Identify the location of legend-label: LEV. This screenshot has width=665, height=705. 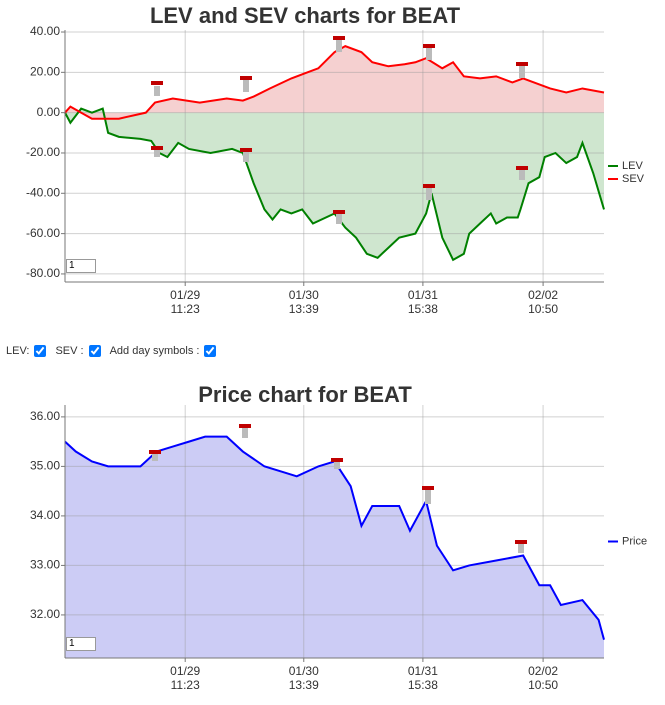
(632, 166).